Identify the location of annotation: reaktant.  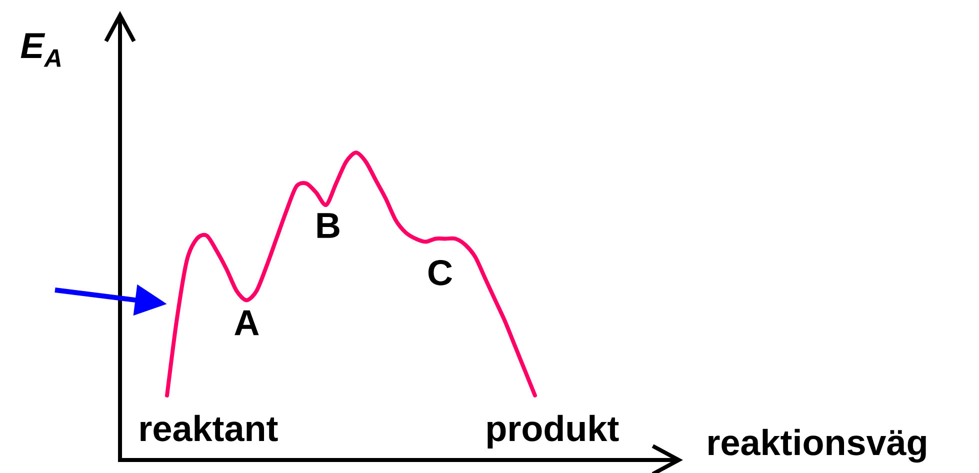
(209, 428).